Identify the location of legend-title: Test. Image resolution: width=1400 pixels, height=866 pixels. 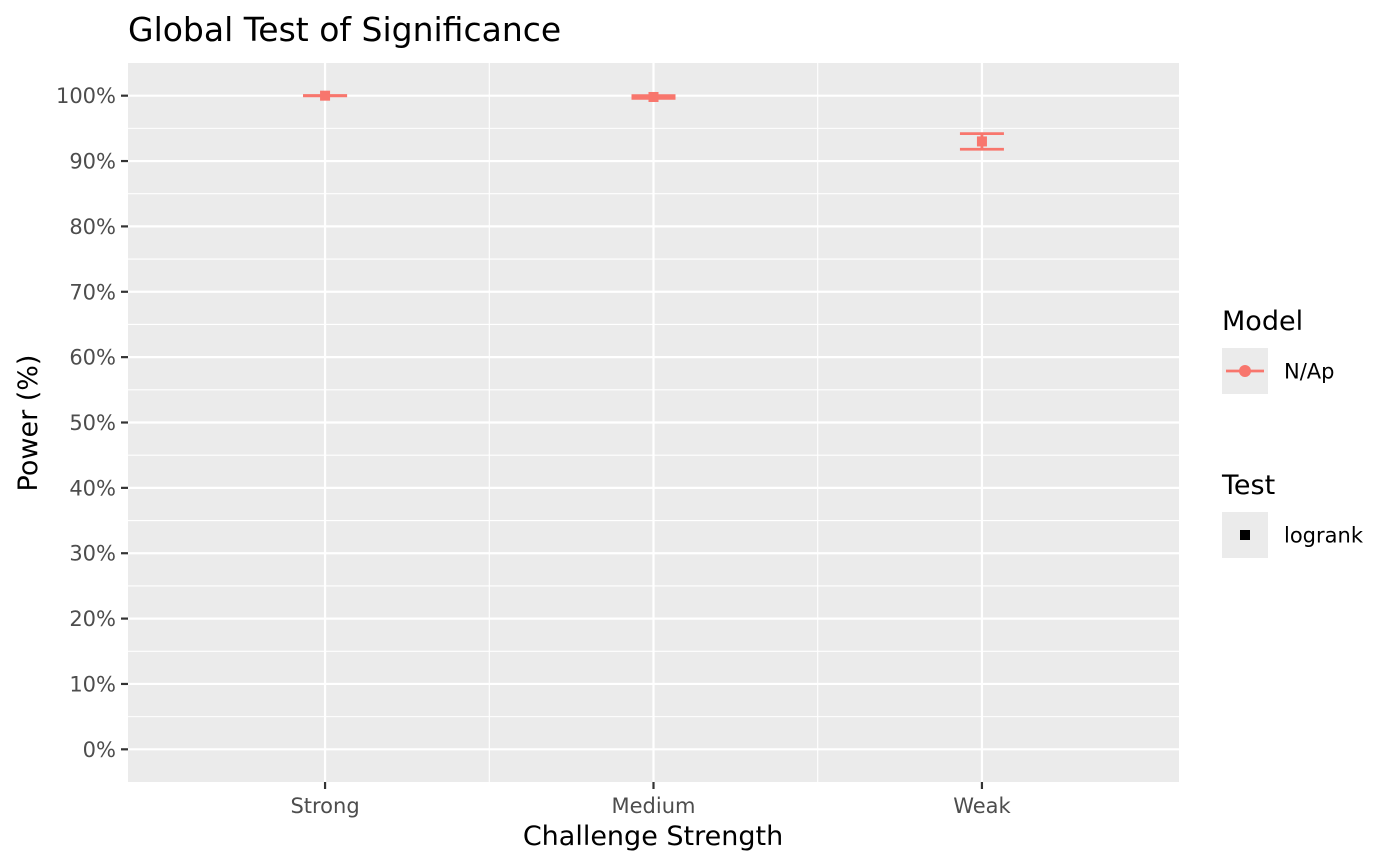
(1248, 485).